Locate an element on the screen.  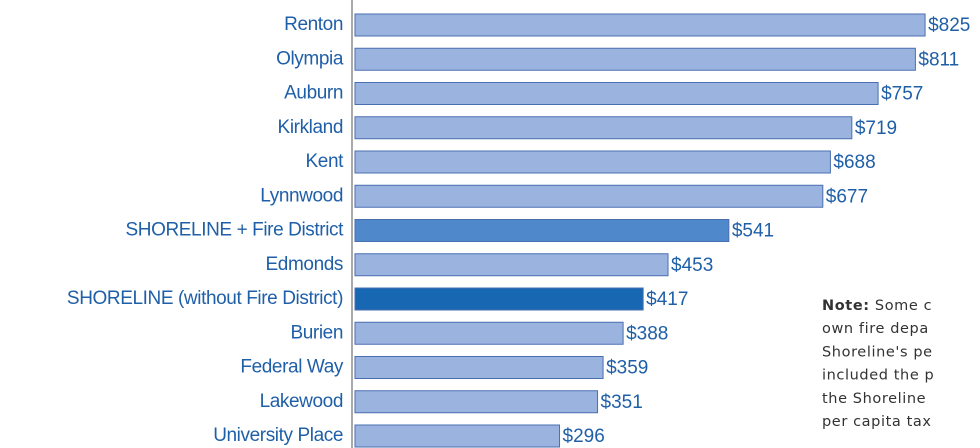
category-label: Kent is located at coordinates (325, 161).